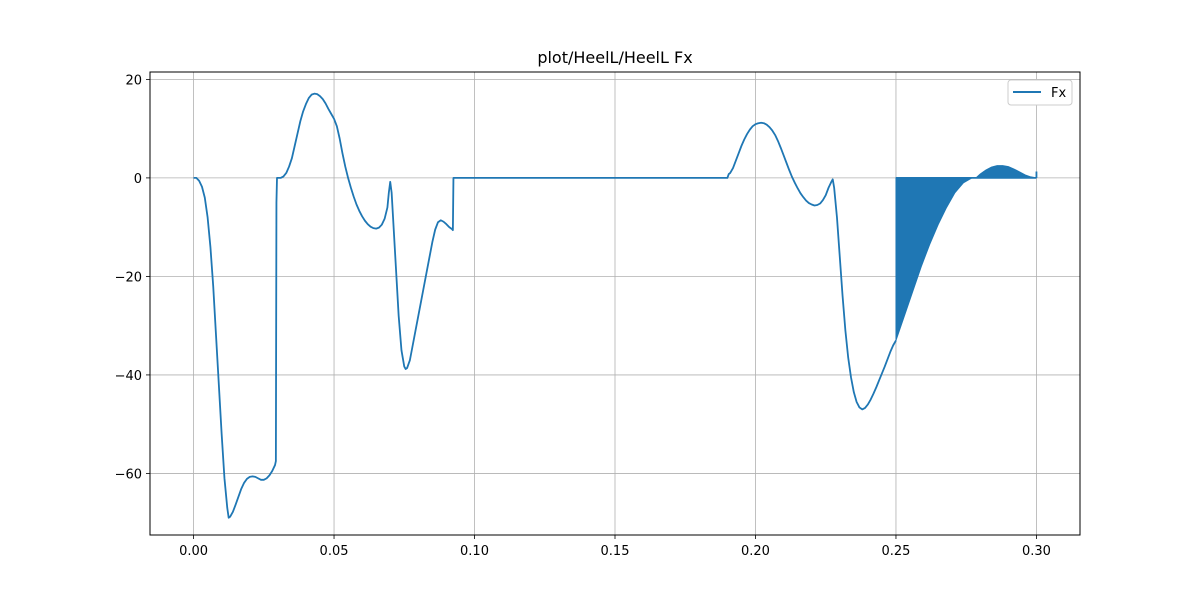 The height and width of the screenshot is (600, 1200). I want to click on legend: Fx, so click(1040, 92).